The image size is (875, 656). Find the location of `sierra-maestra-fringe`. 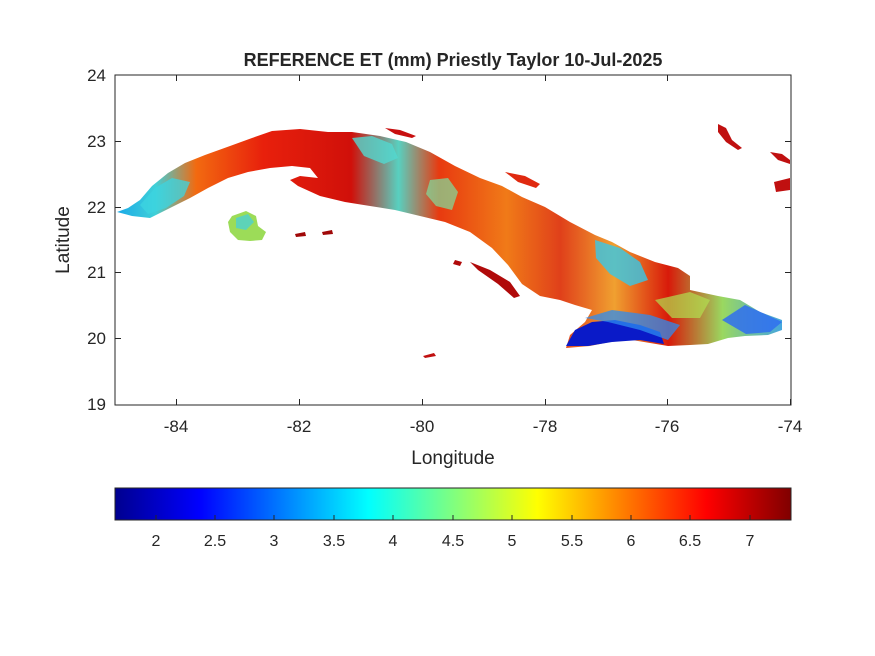

sierra-maestra-fringe is located at coordinates (632, 325).